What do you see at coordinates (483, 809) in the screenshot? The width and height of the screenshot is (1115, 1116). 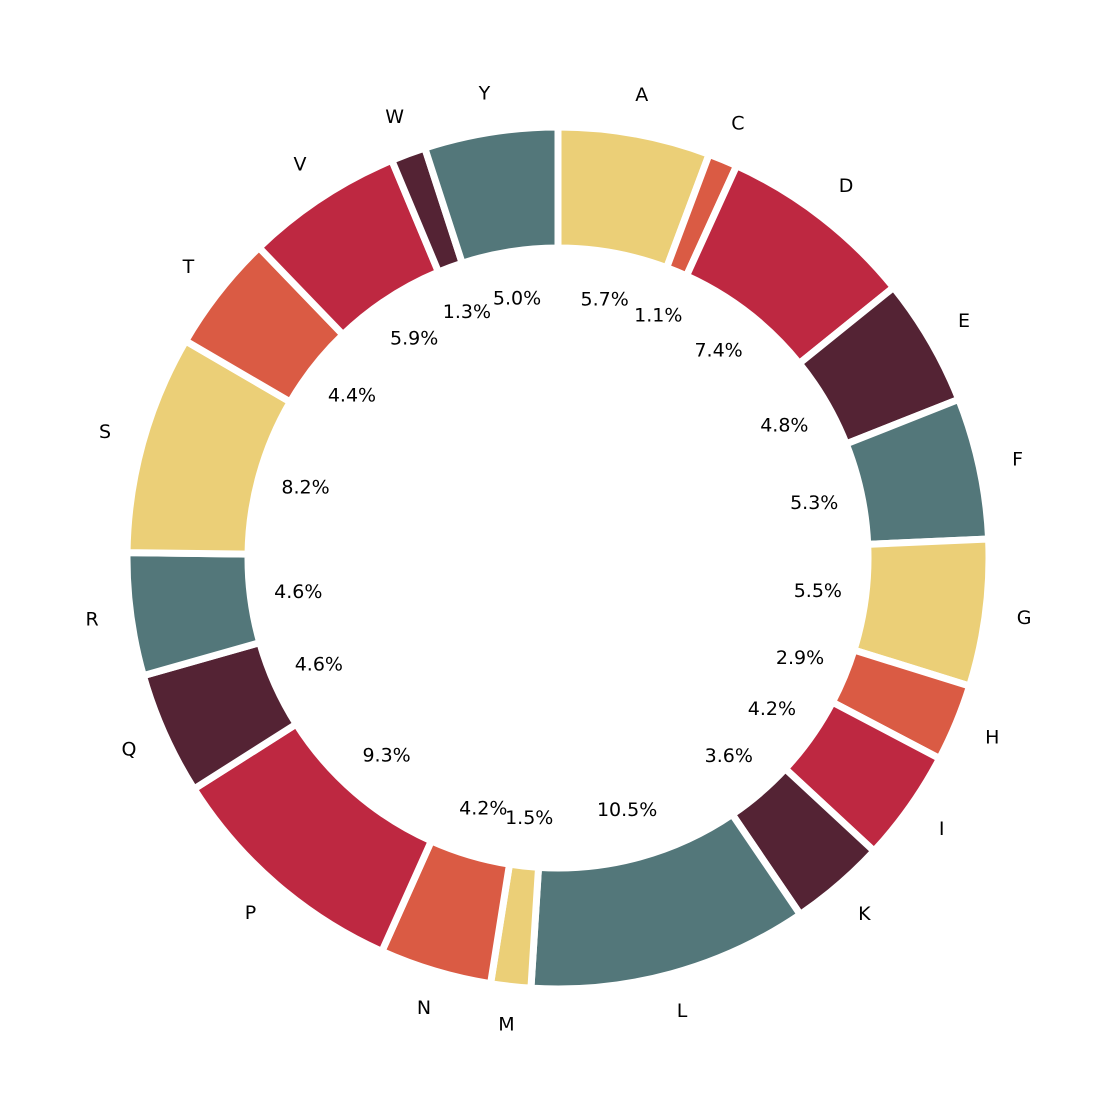 I see `percent-label-n: 4.2%` at bounding box center [483, 809].